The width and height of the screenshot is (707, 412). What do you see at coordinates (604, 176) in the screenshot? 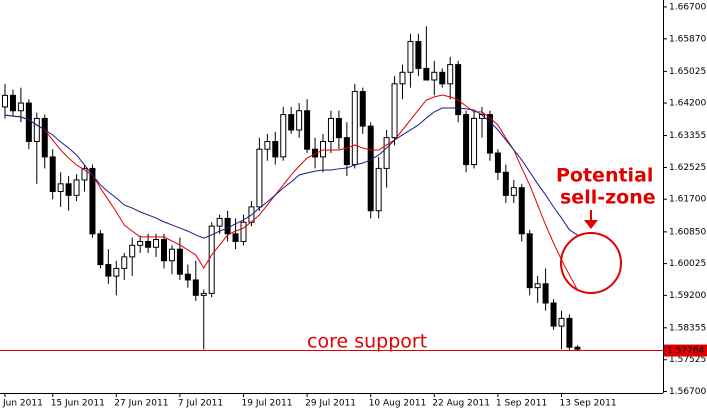
I see `sell-zone-label: Potential` at bounding box center [604, 176].